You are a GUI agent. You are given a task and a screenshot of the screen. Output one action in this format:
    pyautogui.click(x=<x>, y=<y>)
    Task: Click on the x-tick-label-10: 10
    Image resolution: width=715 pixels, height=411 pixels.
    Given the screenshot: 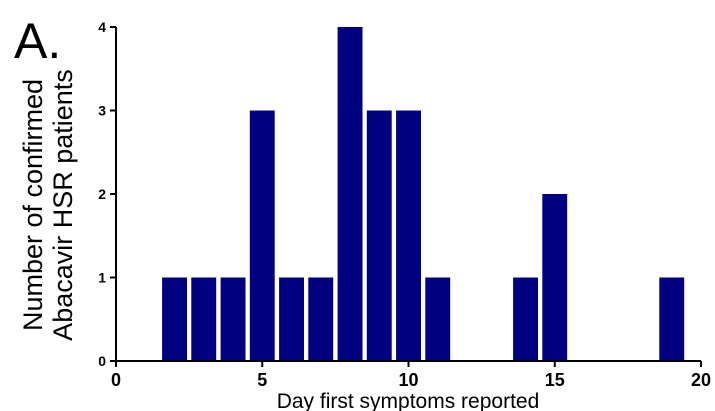 What is the action you would take?
    pyautogui.click(x=408, y=380)
    